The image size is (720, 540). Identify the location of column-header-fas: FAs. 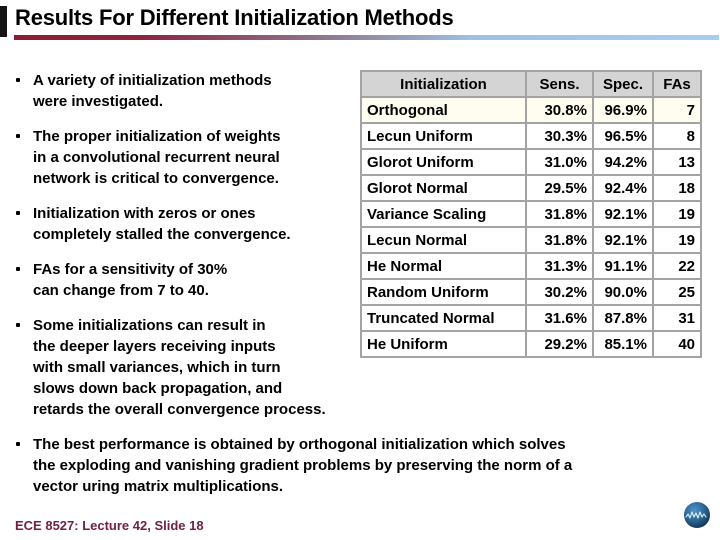
(677, 84).